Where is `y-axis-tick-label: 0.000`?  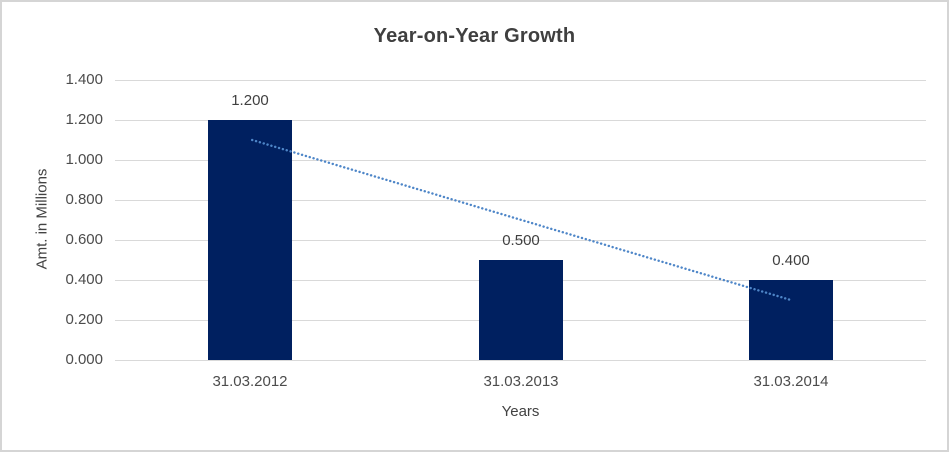 y-axis-tick-label: 0.000 is located at coordinates (84, 359).